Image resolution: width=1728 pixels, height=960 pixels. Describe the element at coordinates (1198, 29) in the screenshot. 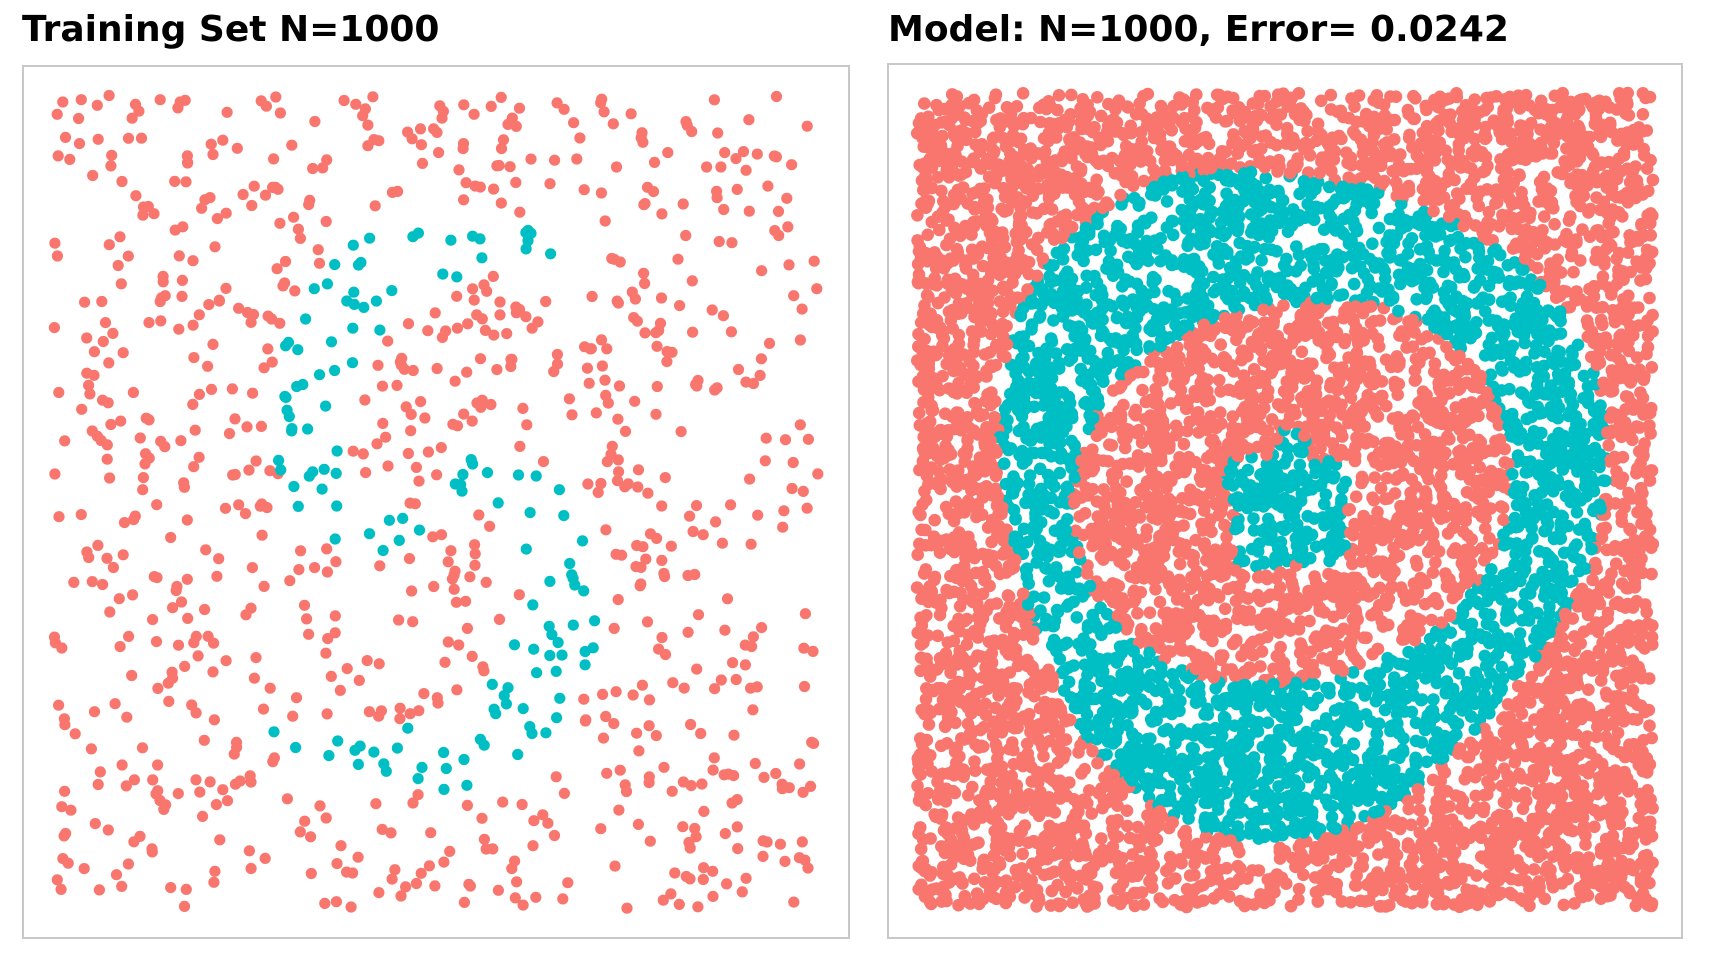

I see `model-title: Model: N=1000, Error= 0.0242` at that location.